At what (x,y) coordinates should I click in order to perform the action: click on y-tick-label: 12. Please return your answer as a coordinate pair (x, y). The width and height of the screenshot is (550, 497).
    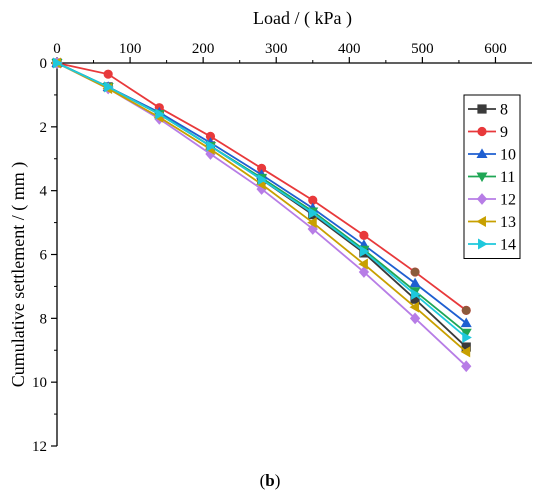
    Looking at the image, I should click on (39, 447).